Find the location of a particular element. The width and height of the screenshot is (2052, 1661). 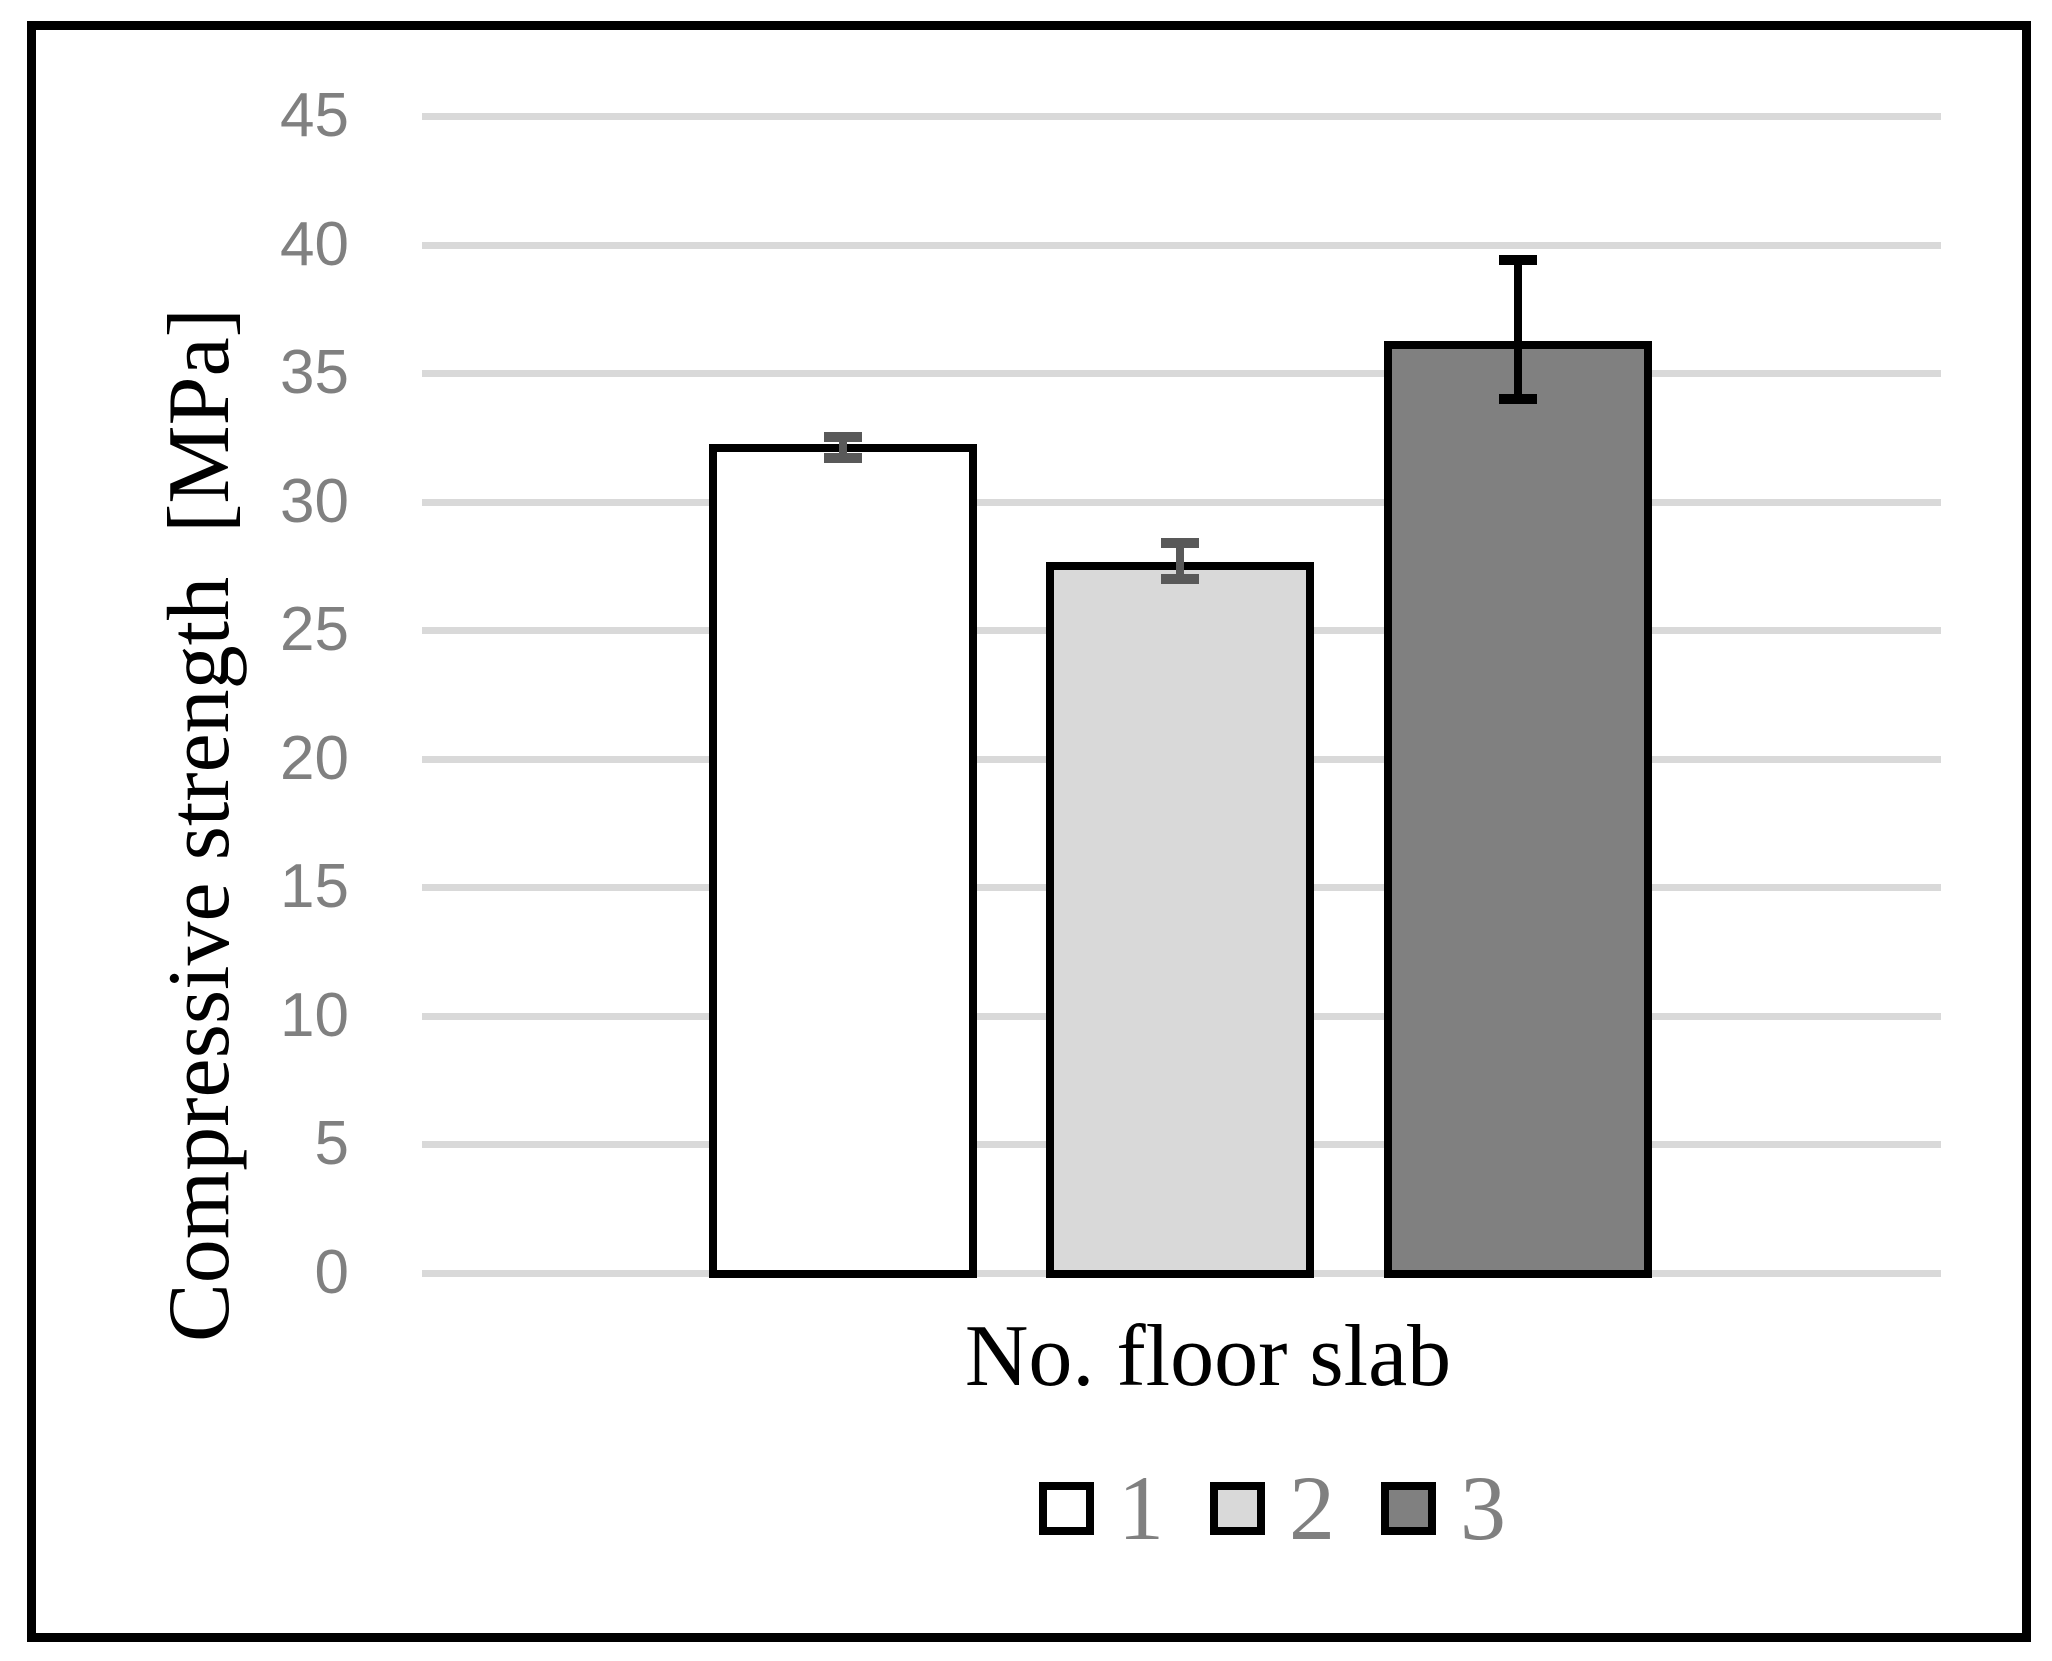

legend-item-3: 3 is located at coordinates (1443, 1508).